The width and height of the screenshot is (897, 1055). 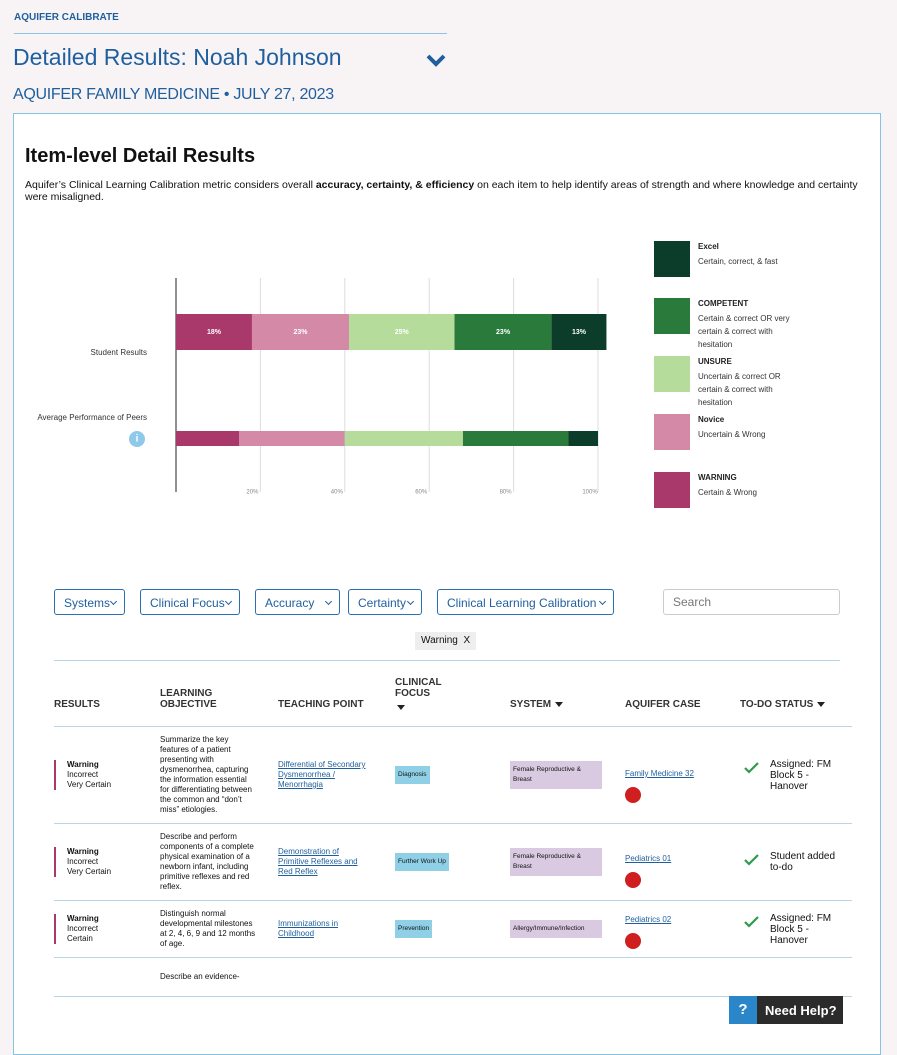 What do you see at coordinates (803, 862) in the screenshot?
I see `status-text: Student added to-do` at bounding box center [803, 862].